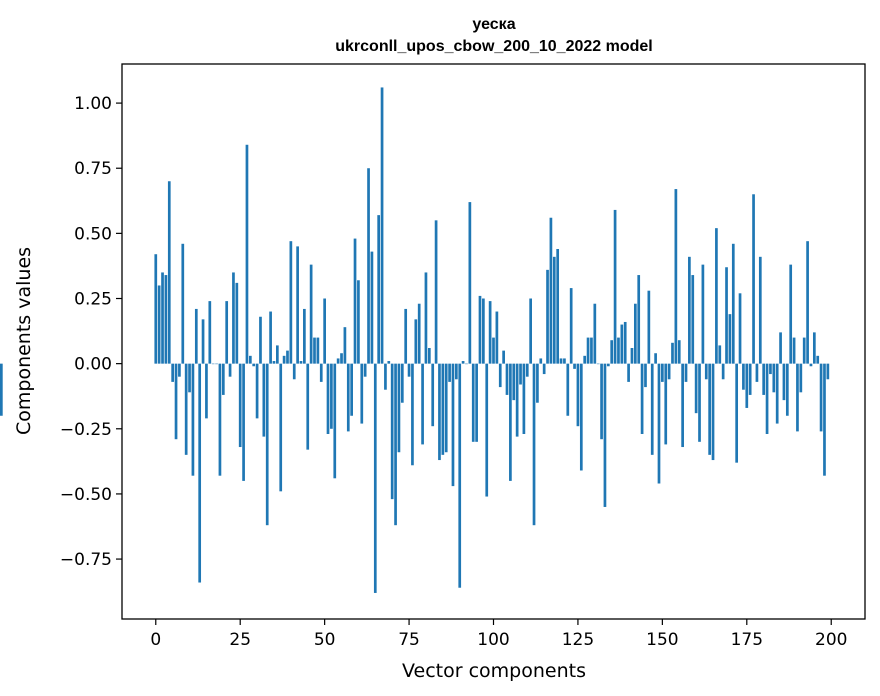 The image size is (880, 696). Describe the element at coordinates (93, 365) in the screenshot. I see `y-tick-label: 0.00` at that location.